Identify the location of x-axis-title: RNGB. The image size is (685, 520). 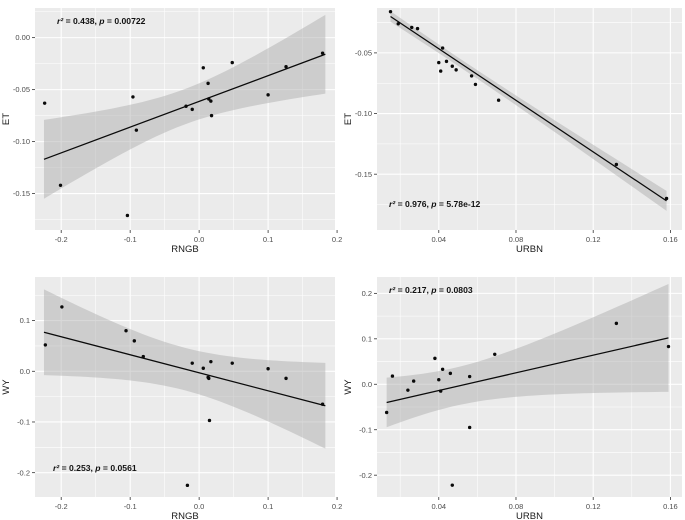
(184, 249).